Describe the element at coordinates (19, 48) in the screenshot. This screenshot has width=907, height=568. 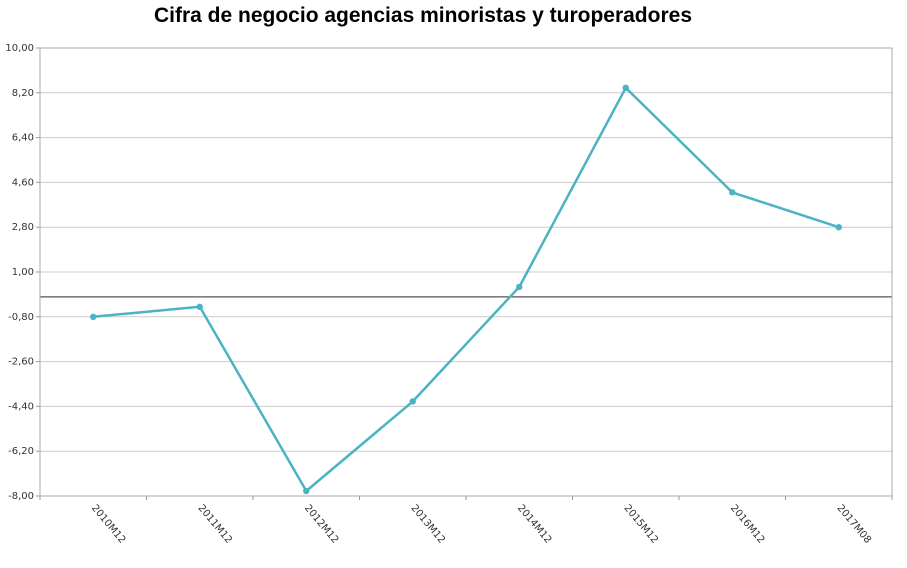
I see `y-tick-label: 10,00` at that location.